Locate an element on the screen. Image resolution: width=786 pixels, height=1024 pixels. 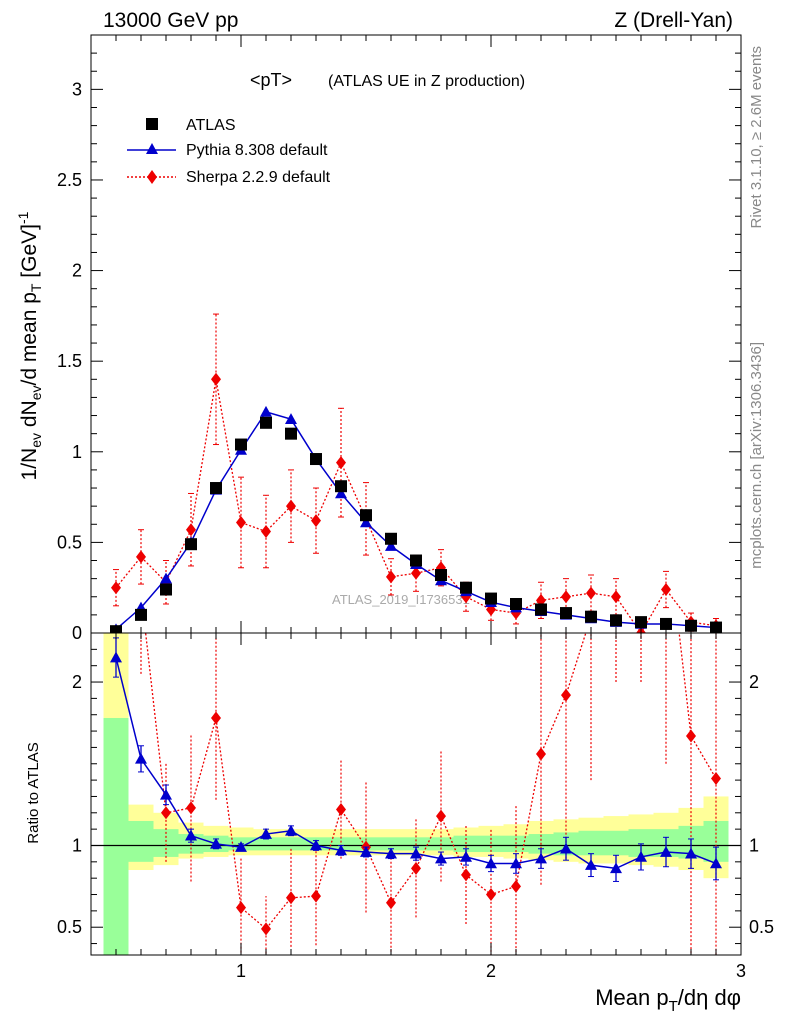
plot-title-sub: (ATLAS UE in Z production) is located at coordinates (426, 81).